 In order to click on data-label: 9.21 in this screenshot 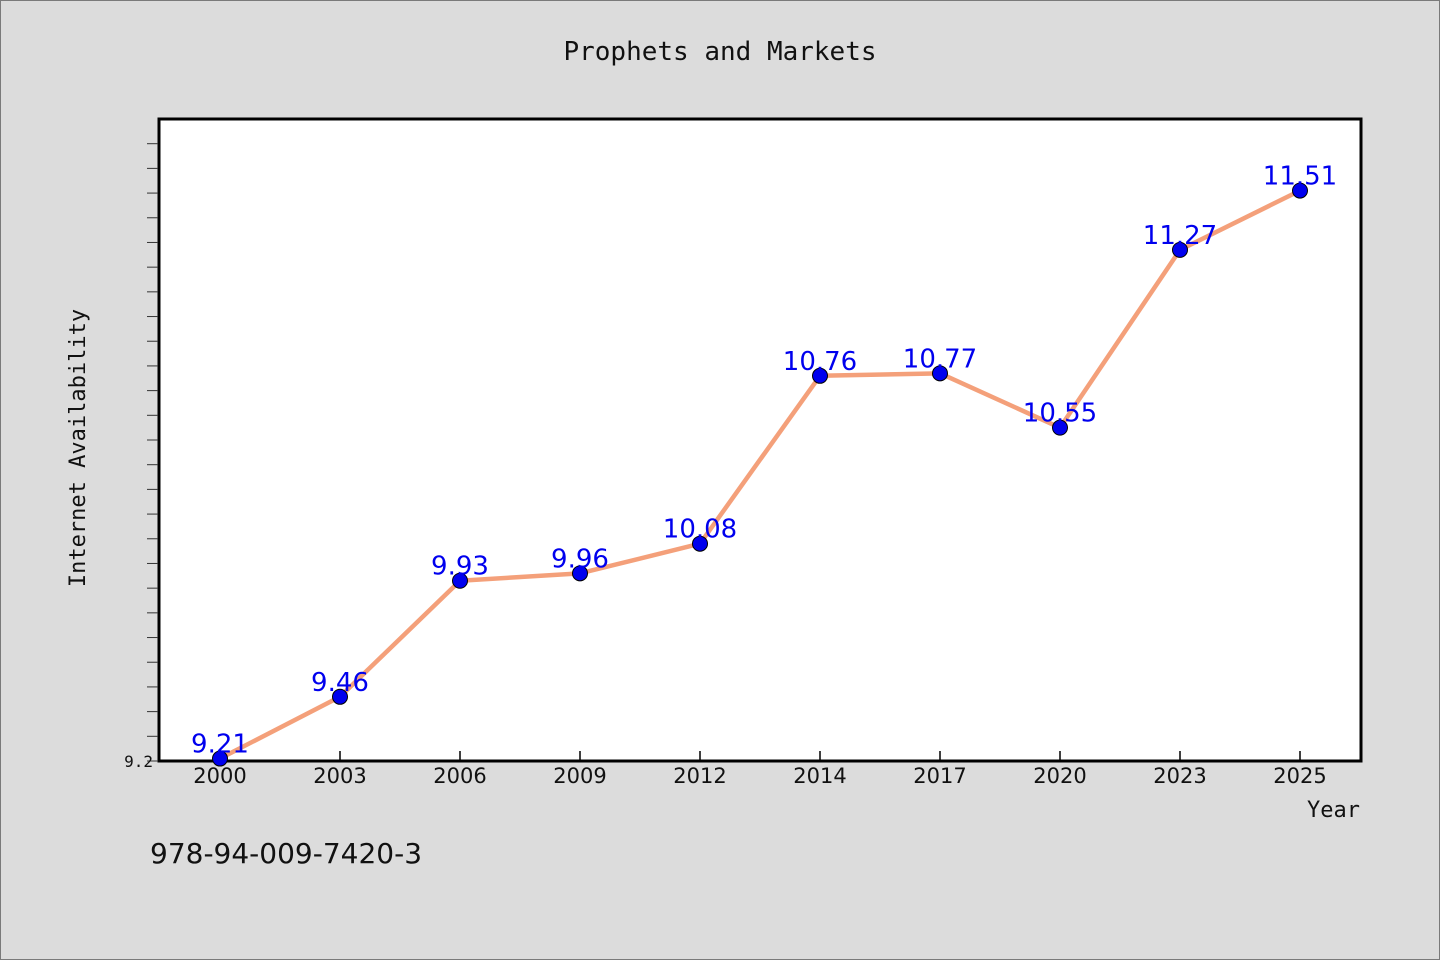, I will do `click(220, 745)`.